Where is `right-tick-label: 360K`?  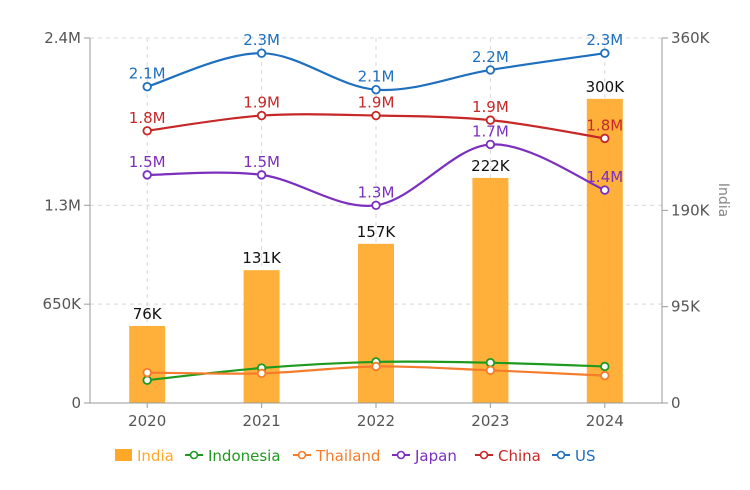 right-tick-label: 360K is located at coordinates (691, 38).